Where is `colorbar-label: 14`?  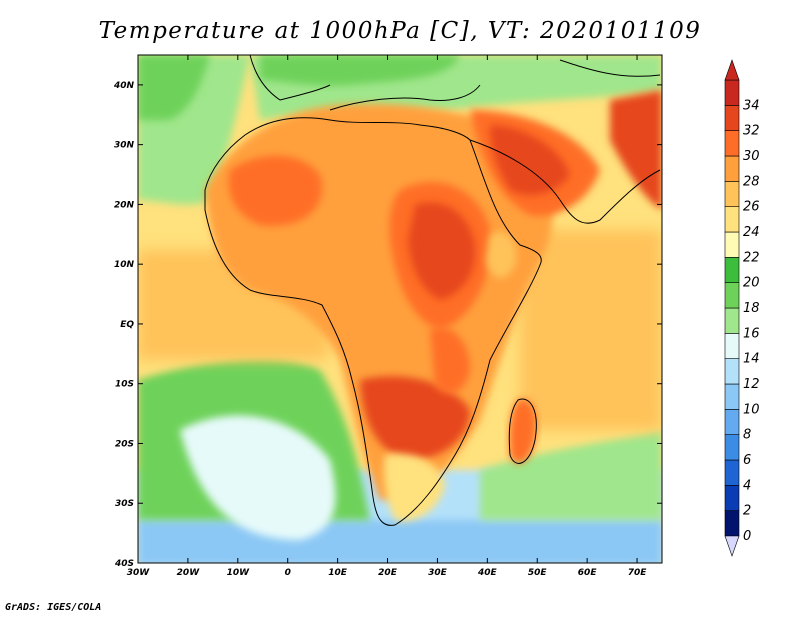 colorbar-label: 14 is located at coordinates (751, 359).